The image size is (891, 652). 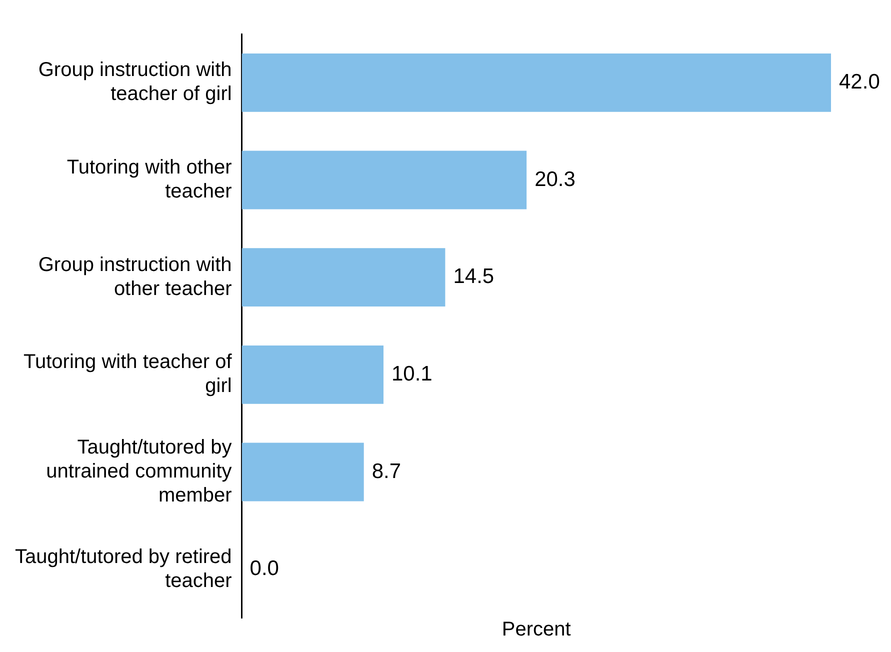 What do you see at coordinates (135, 277) in the screenshot?
I see `y-tick-label: Group instruction with other teacher` at bounding box center [135, 277].